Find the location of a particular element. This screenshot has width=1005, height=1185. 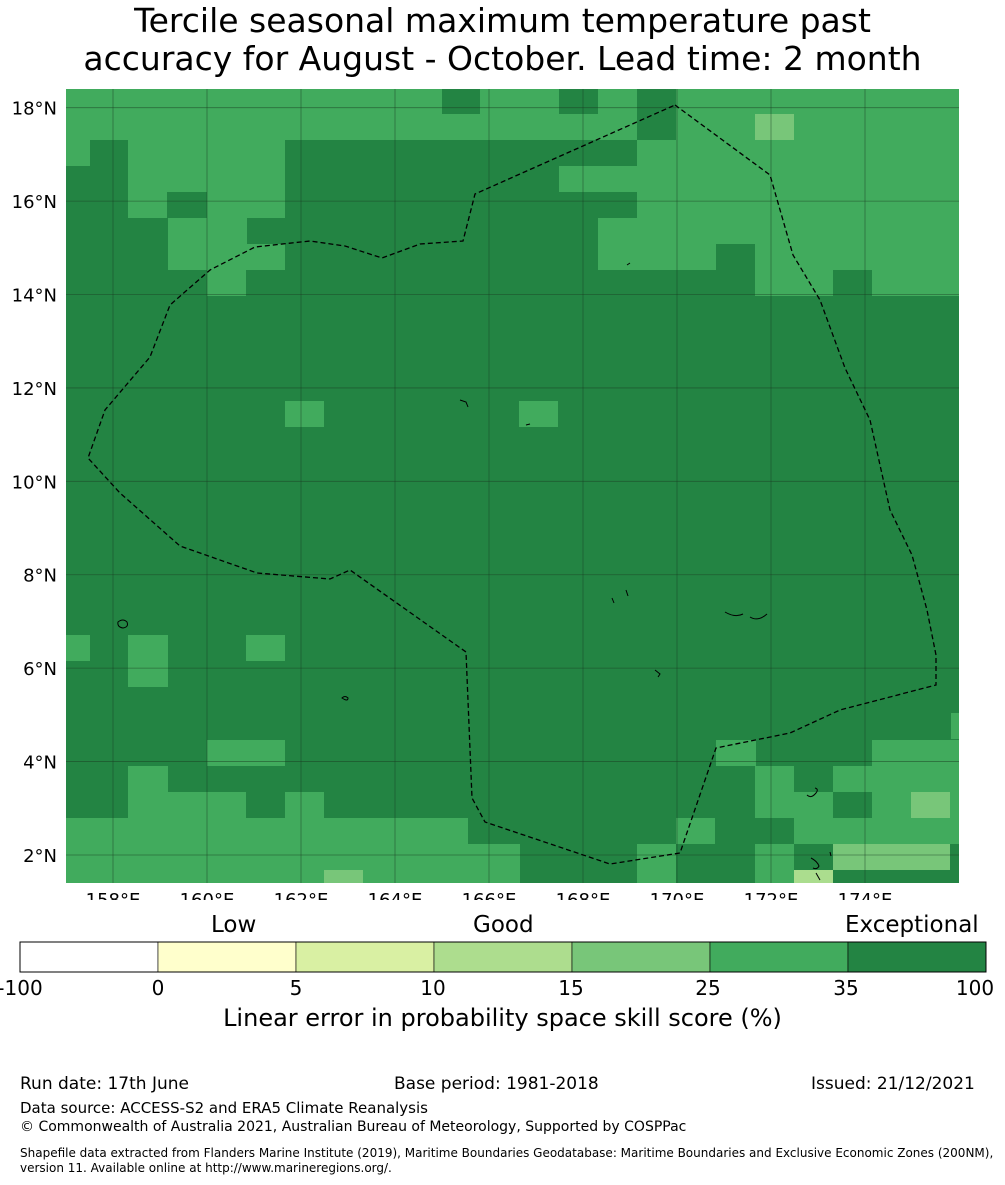

colorbar-tick: 10 is located at coordinates (433, 988).